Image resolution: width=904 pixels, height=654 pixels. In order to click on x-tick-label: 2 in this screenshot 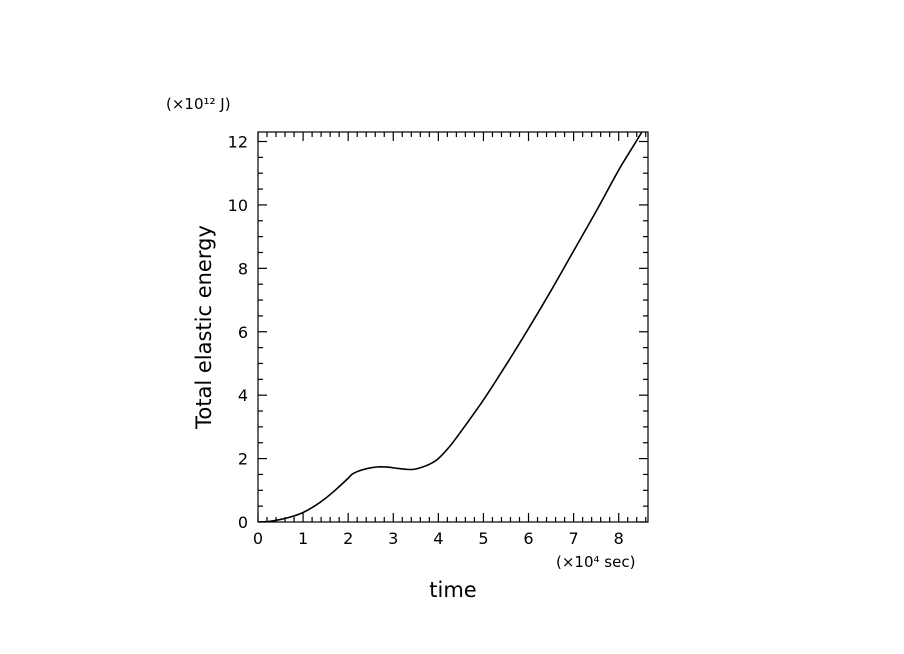, I will do `click(348, 538)`.